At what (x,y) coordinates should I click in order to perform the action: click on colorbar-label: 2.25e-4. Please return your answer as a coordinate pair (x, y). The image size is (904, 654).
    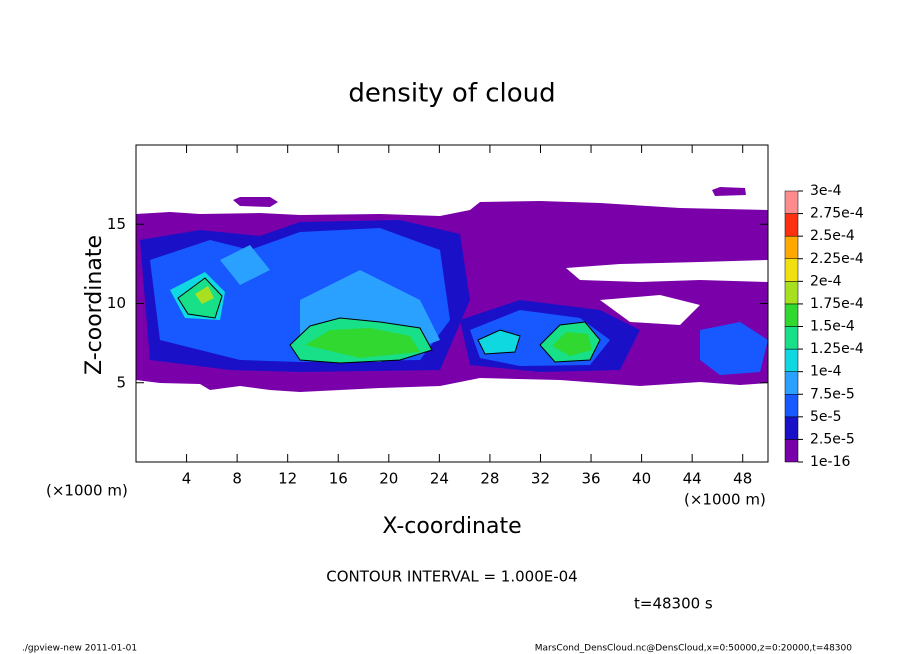
    Looking at the image, I should click on (837, 259).